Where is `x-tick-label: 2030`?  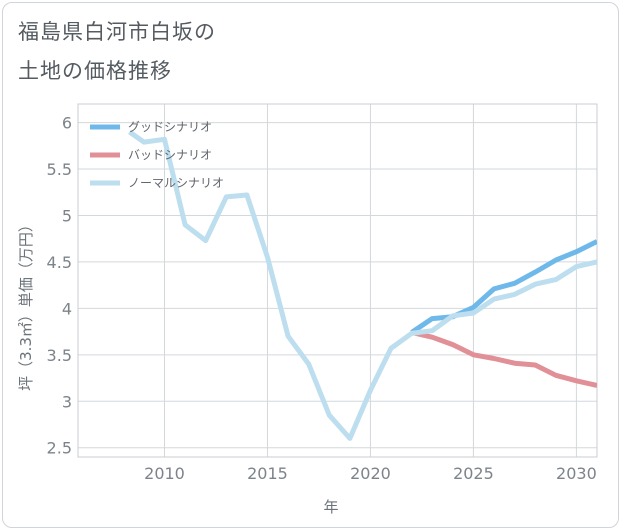 x-tick-label: 2030 is located at coordinates (576, 473).